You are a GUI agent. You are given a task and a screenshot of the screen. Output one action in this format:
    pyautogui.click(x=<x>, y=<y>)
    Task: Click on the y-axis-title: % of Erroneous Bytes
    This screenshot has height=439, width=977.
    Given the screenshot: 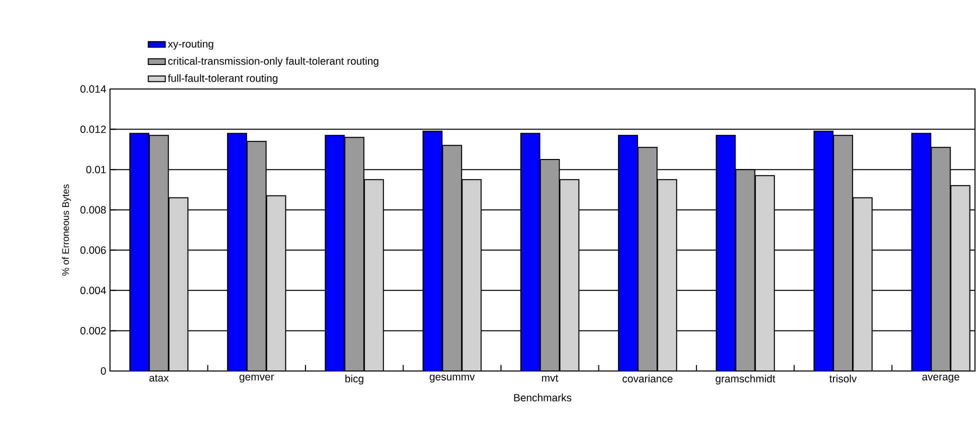 What is the action you would take?
    pyautogui.click(x=66, y=230)
    